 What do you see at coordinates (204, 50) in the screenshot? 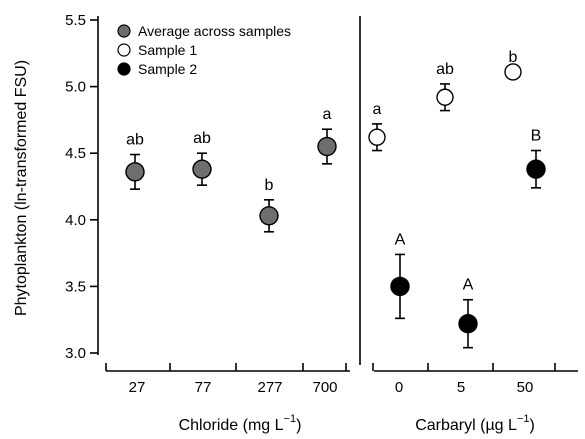
I see `legend: Average across samples Sample 1 Sample 2` at bounding box center [204, 50].